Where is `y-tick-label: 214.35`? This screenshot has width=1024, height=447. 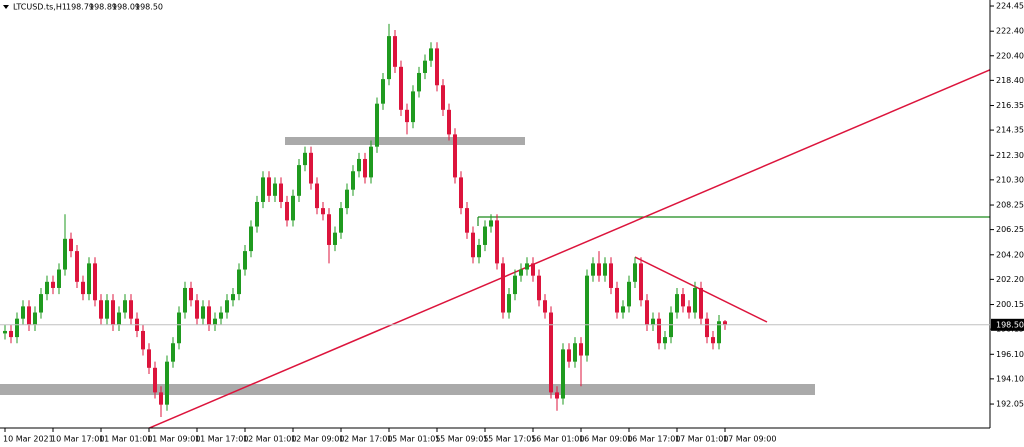
y-tick-label: 214.35 is located at coordinates (1010, 130).